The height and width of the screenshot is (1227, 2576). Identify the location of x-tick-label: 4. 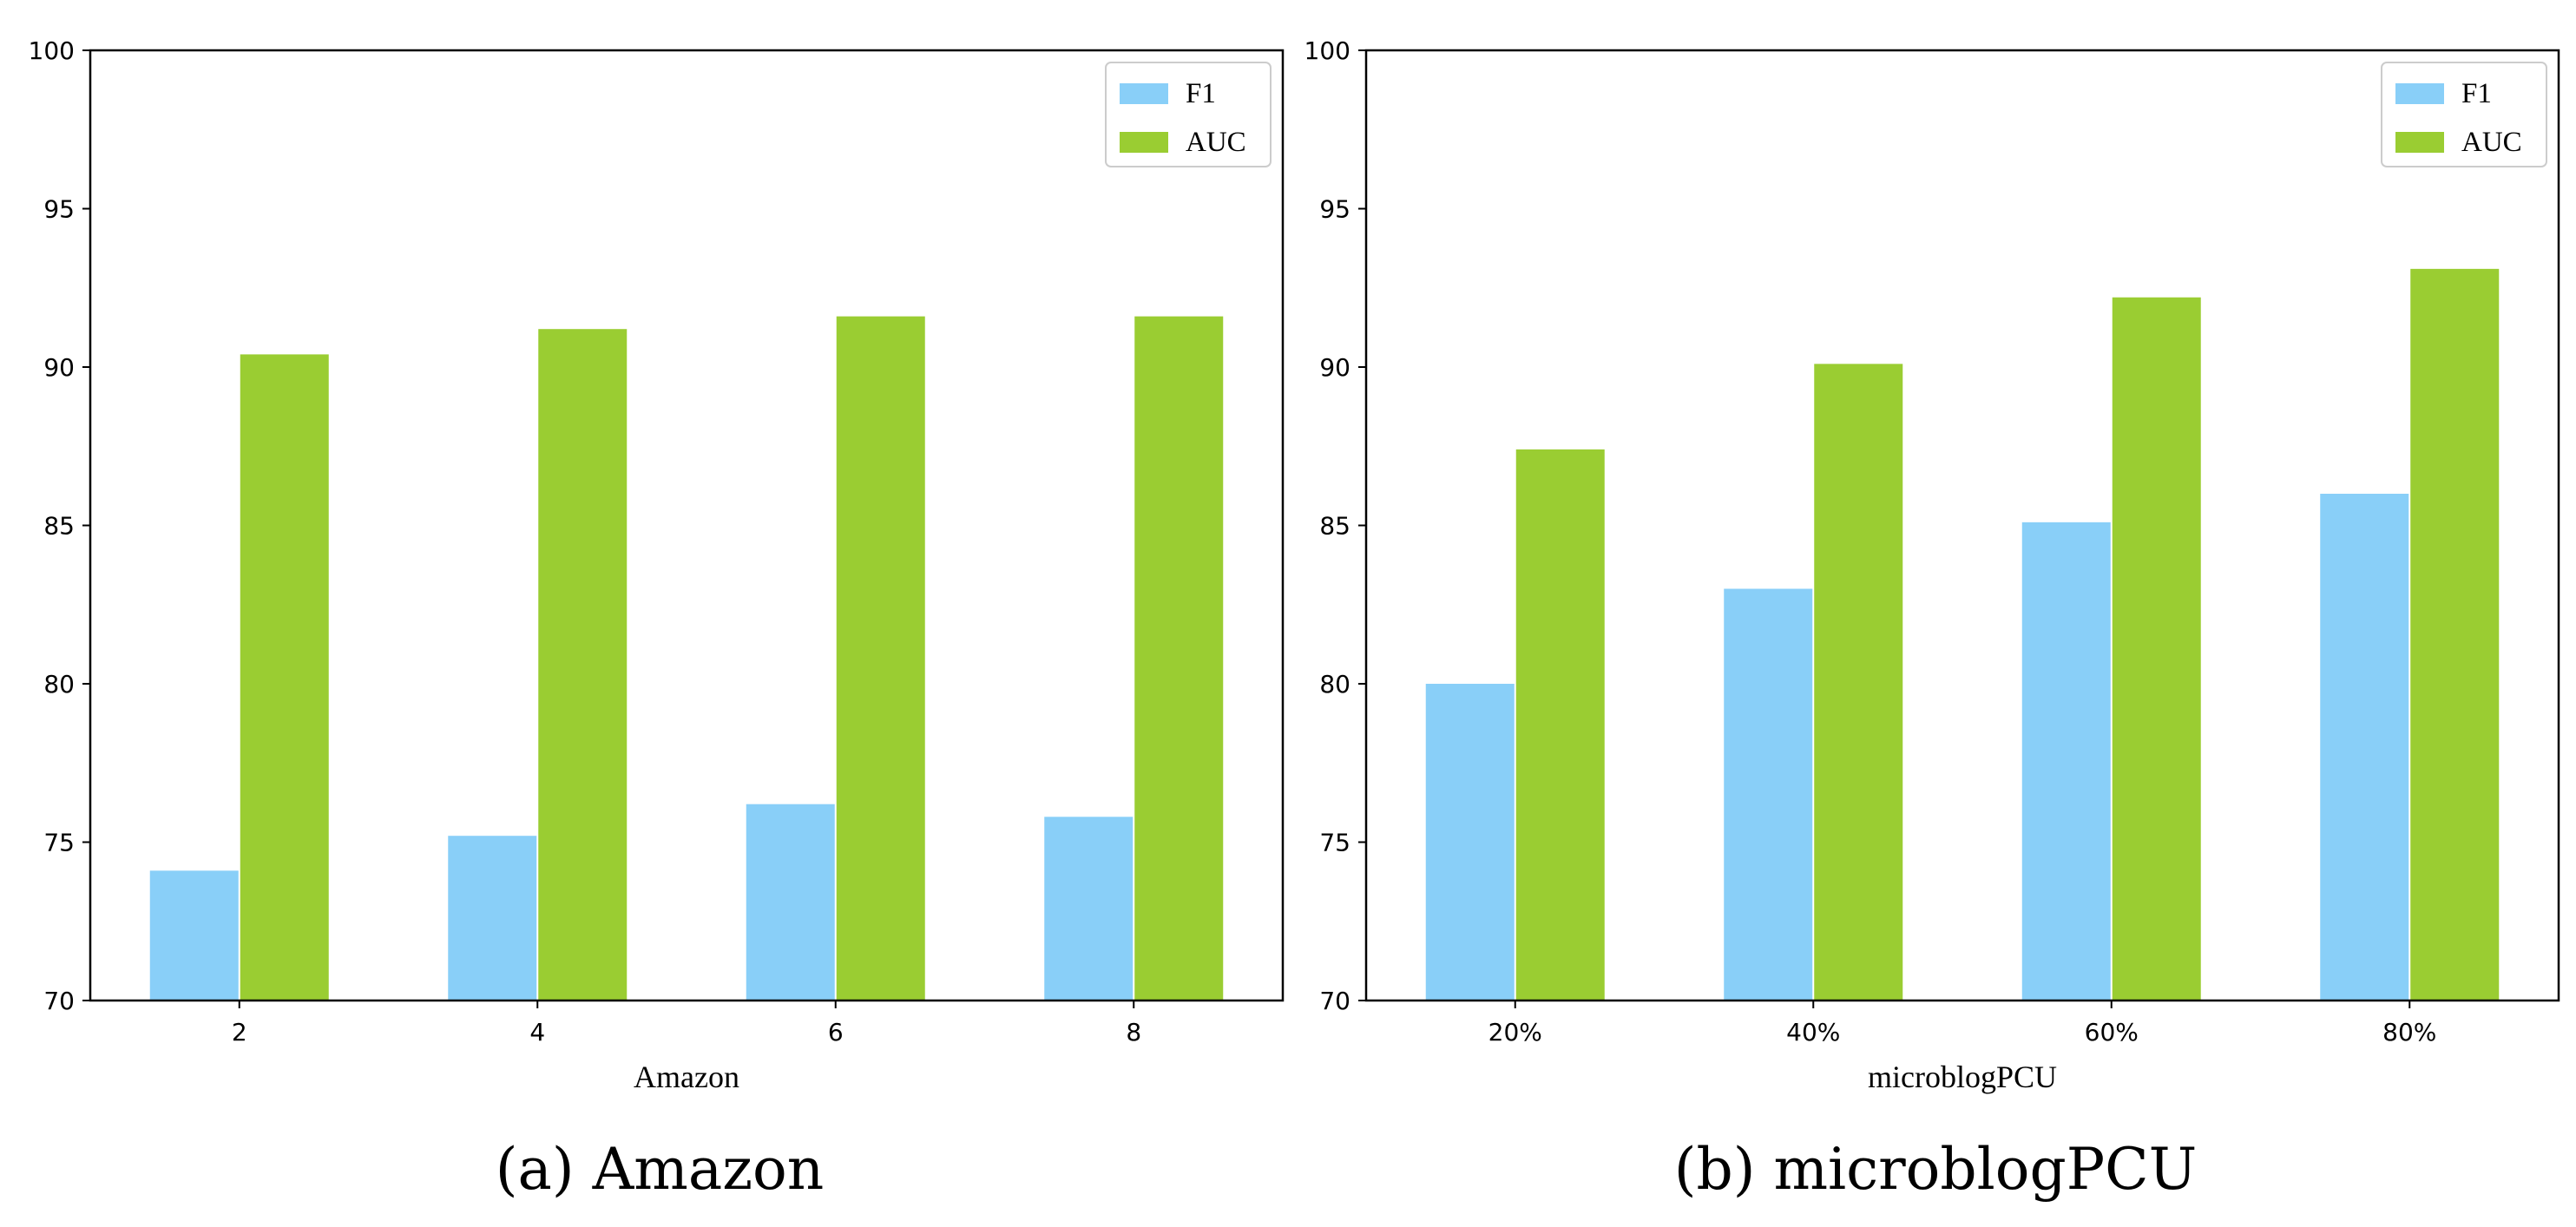
(537, 1032).